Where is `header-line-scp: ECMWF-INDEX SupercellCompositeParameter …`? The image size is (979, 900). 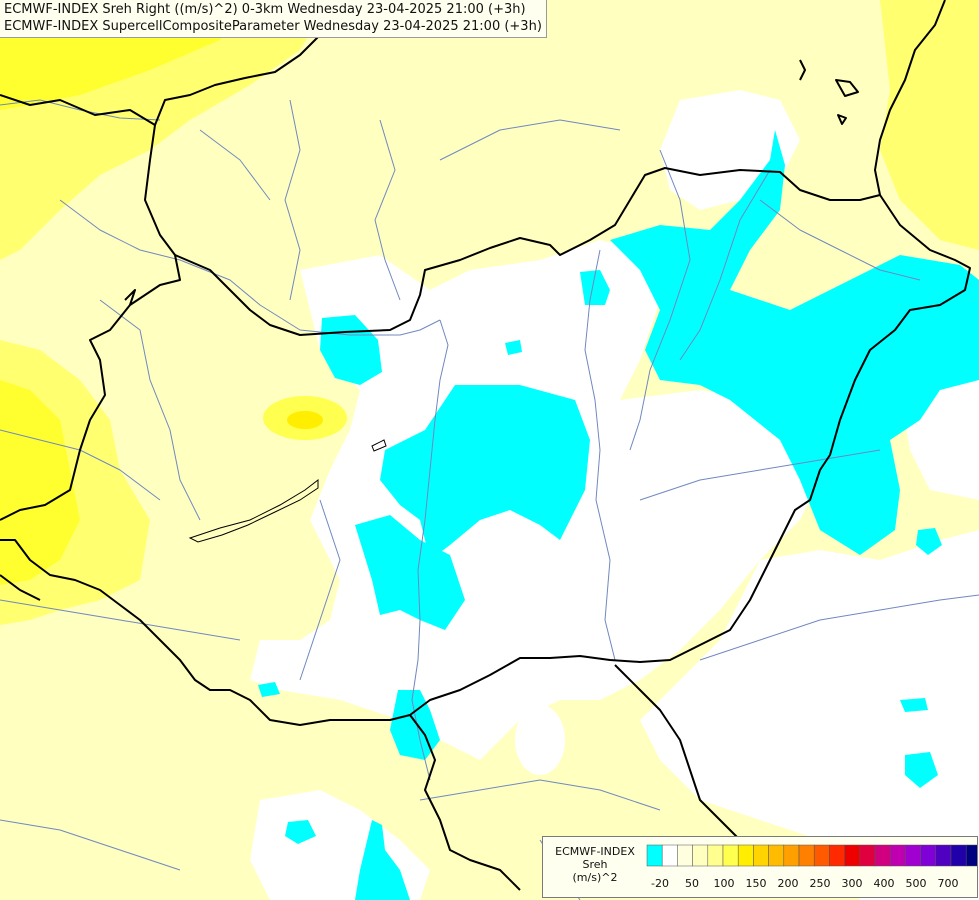 header-line-scp: ECMWF-INDEX SupercellCompositeParameter … is located at coordinates (273, 26).